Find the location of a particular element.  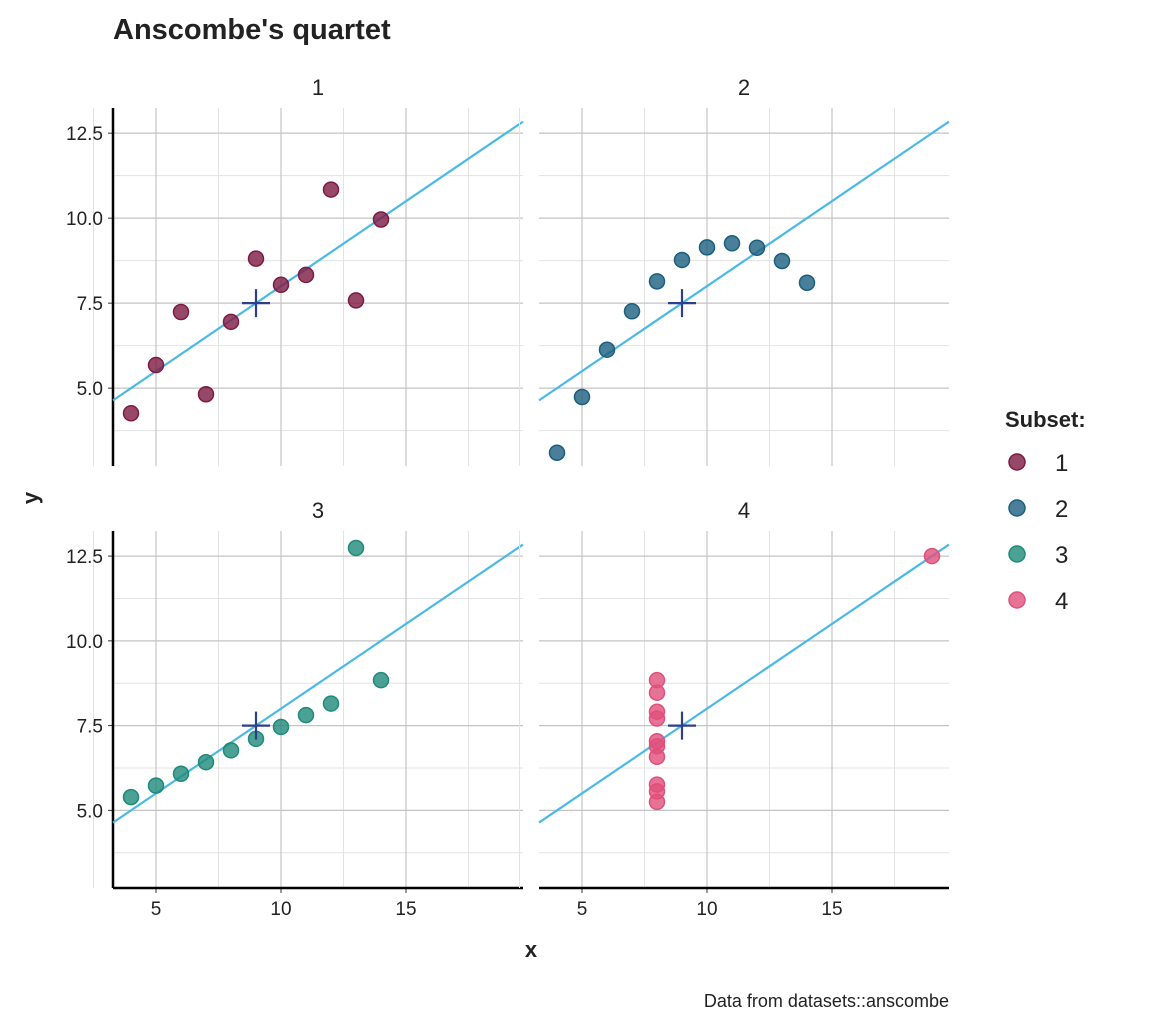

panel-strip-label: 4 is located at coordinates (744, 510).